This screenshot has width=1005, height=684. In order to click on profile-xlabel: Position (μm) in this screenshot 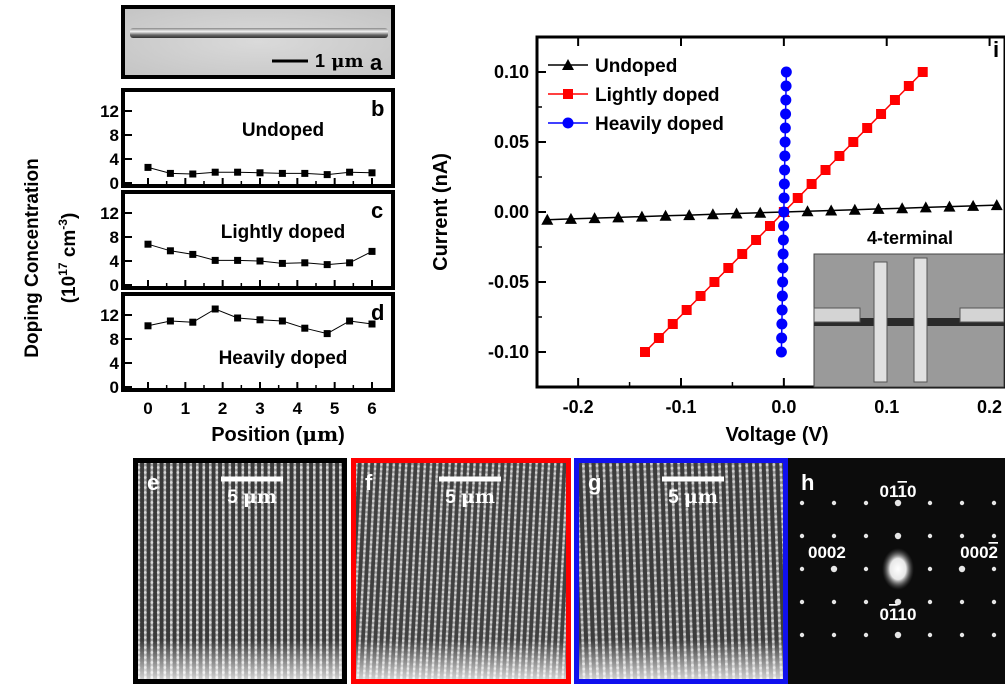, I will do `click(278, 434)`.